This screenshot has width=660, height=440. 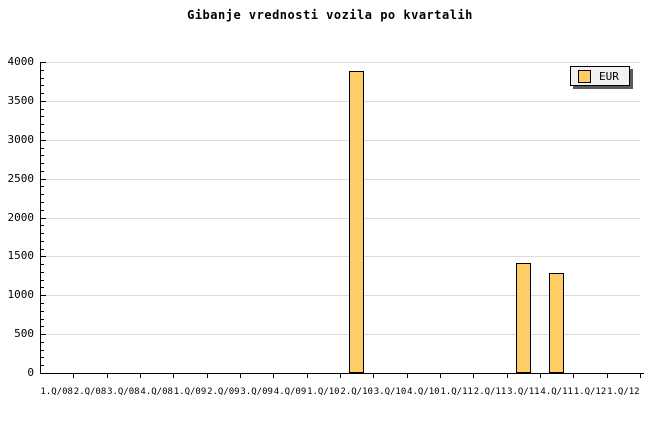 I want to click on legend-label: EUR, so click(x=609, y=76).